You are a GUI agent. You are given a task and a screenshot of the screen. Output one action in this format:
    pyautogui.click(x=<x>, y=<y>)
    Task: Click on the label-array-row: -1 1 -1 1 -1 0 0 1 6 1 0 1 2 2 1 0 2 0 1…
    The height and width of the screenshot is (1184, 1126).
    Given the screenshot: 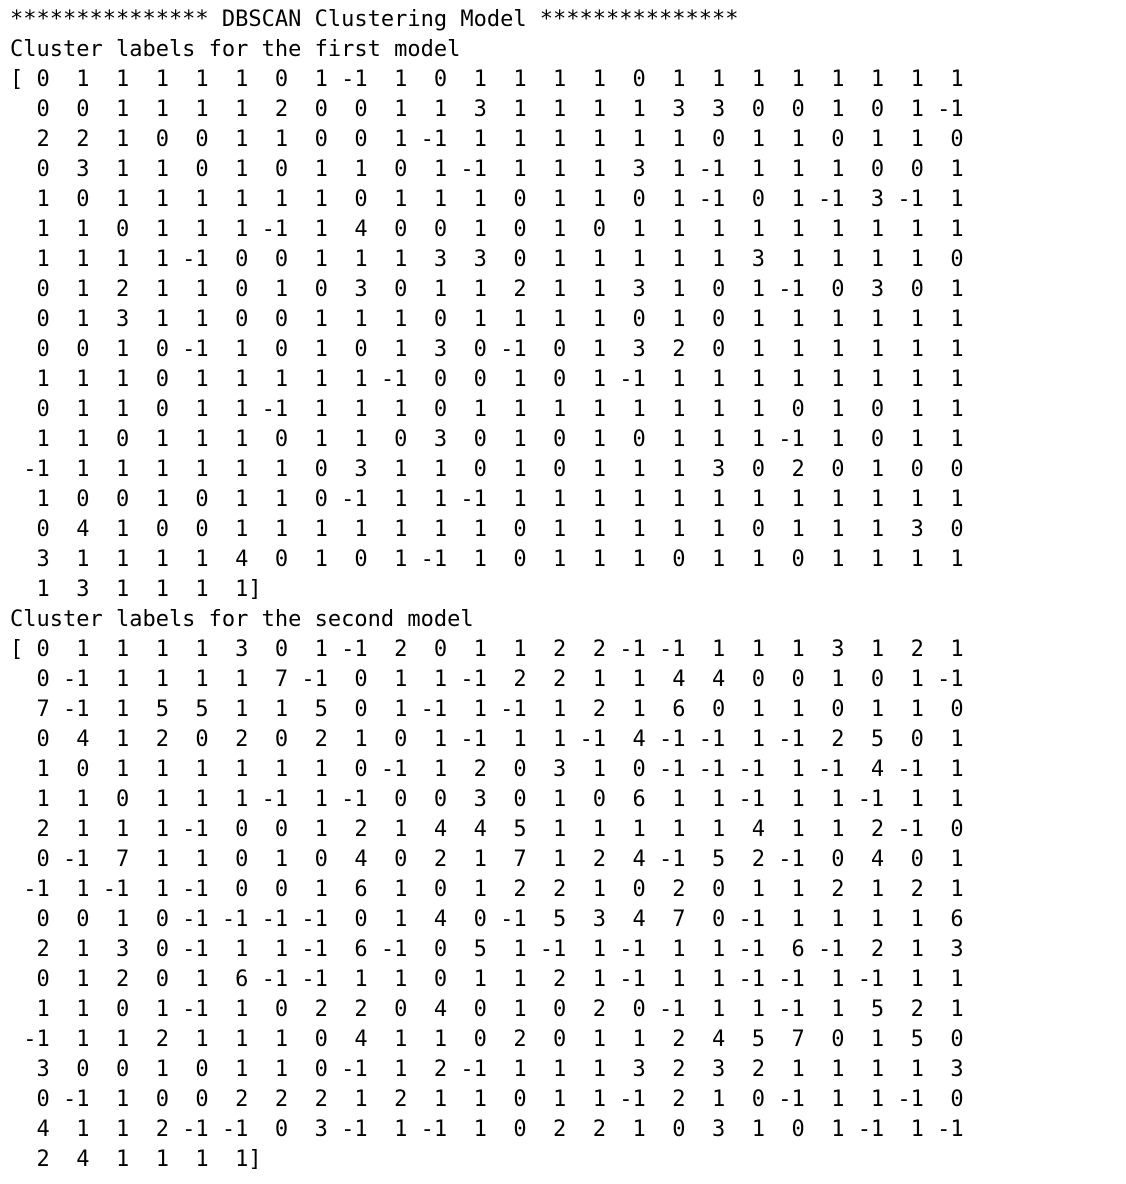 What is the action you would take?
    pyautogui.click(x=565, y=890)
    